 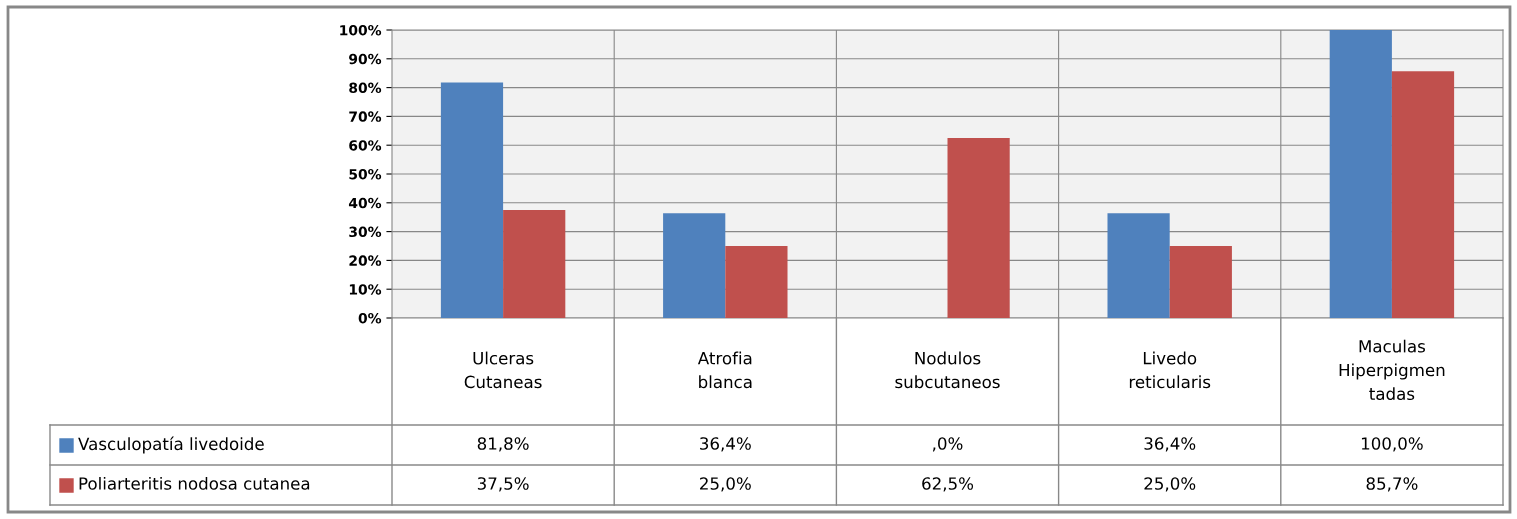 I want to click on y-tick-label: 60%, so click(x=365, y=145).